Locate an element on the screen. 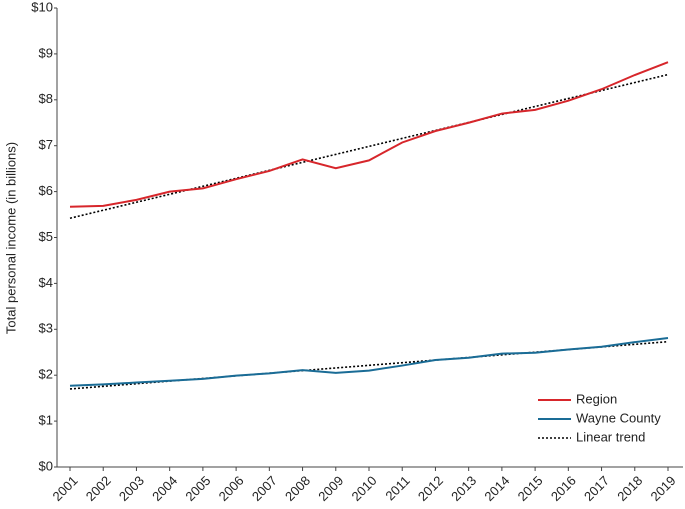 This screenshot has height=509, width=685. y-tick-label: $10 is located at coordinates (42, 7).